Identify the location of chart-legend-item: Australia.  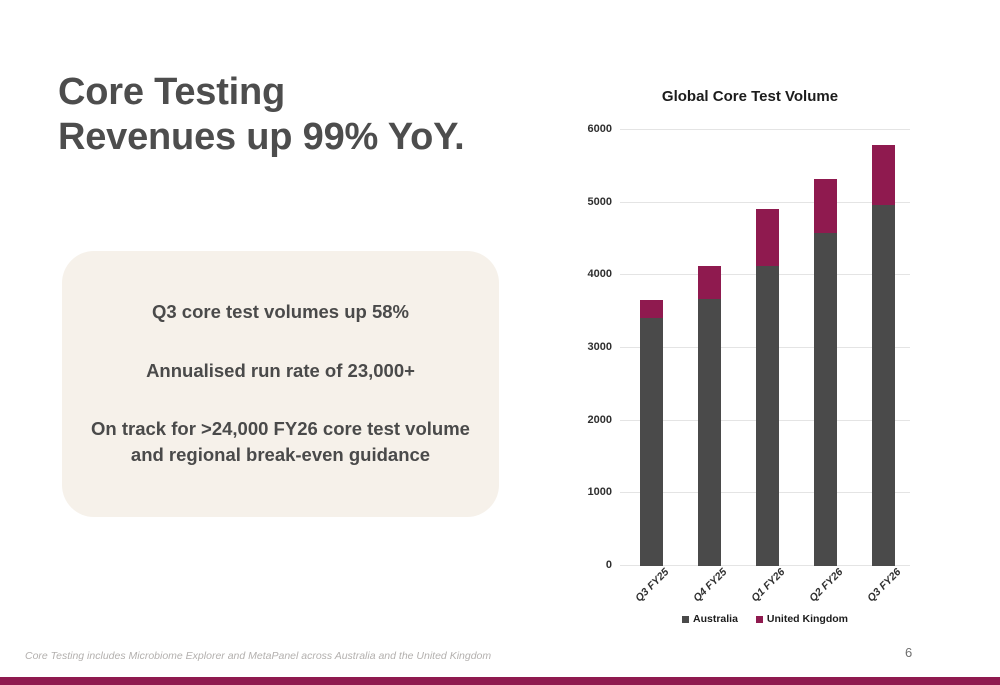
(709, 619).